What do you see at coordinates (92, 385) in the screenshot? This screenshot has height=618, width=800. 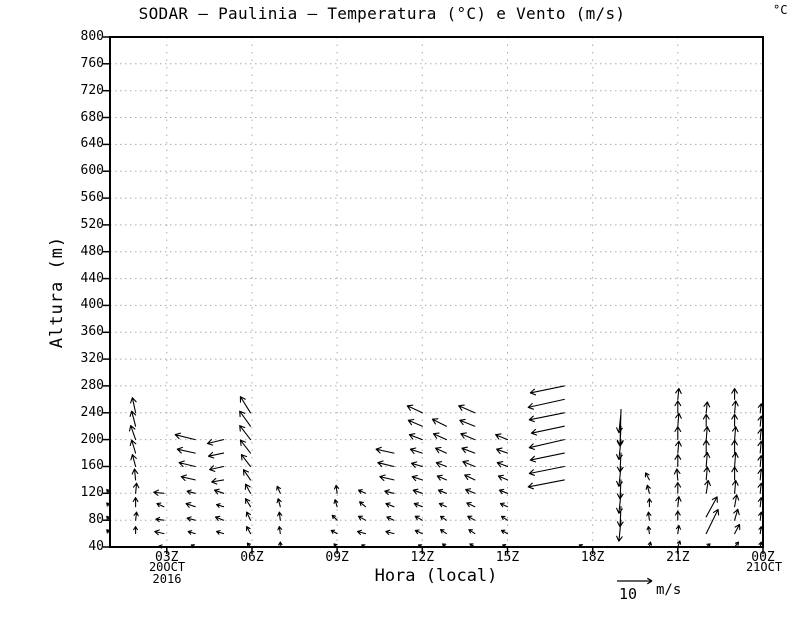 I see `y-axis-tick-label: 280` at bounding box center [92, 385].